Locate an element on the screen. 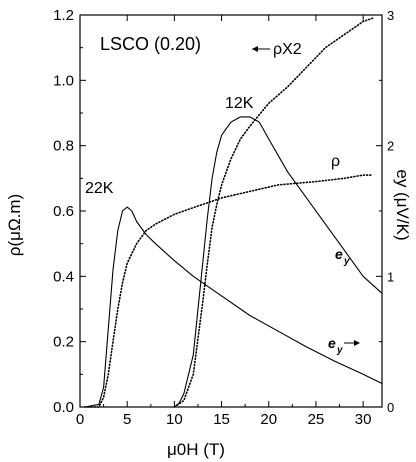  label-ey-lower-sub: y is located at coordinates (339, 350).